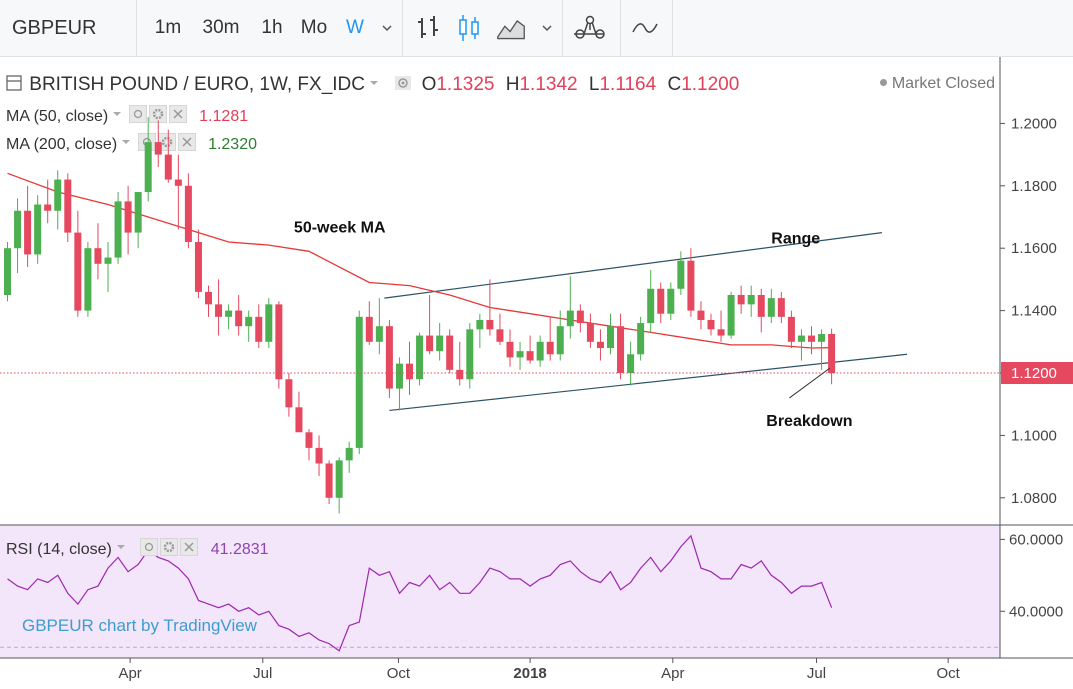 This screenshot has height=689, width=1073. What do you see at coordinates (884, 82) in the screenshot?
I see `status-dot-icon` at bounding box center [884, 82].